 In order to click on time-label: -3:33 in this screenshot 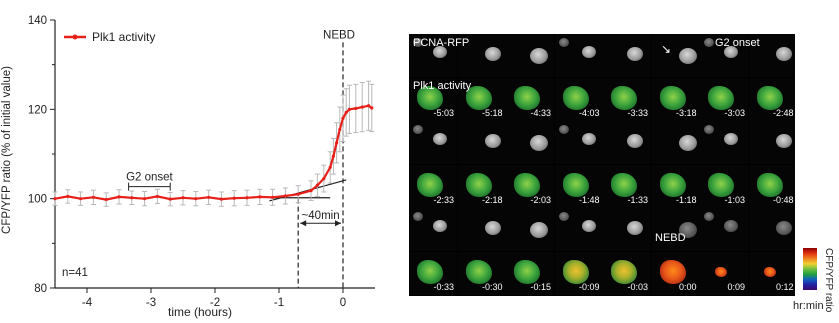, I will do `click(637, 112)`.